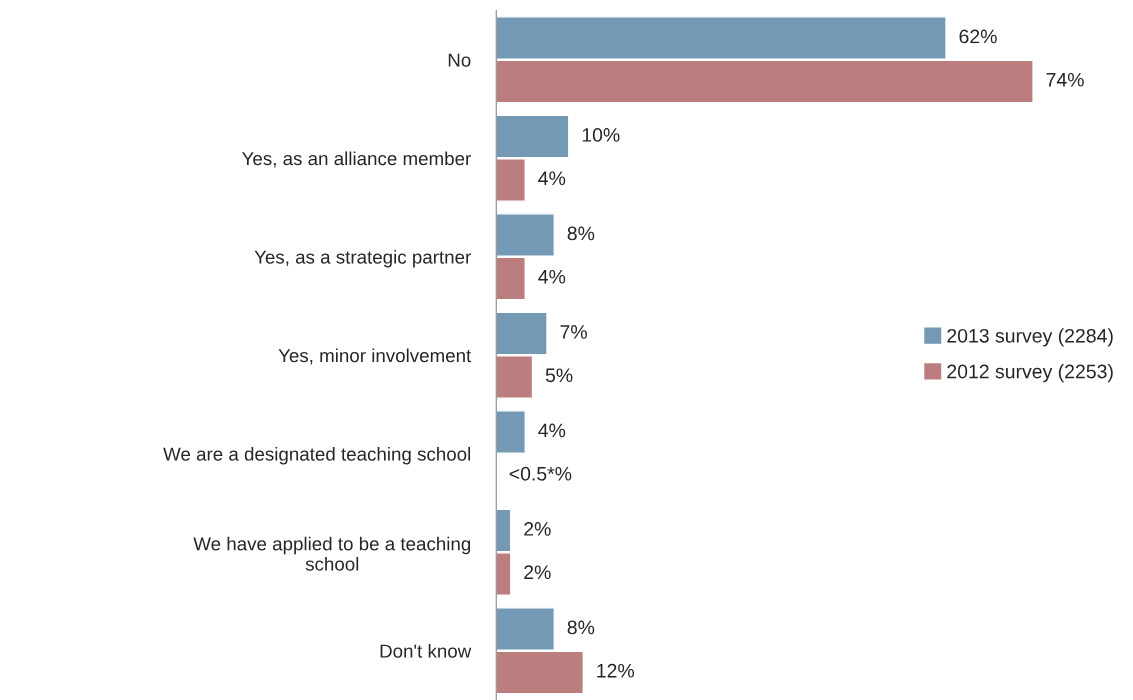 This screenshot has height=700, width=1133. I want to click on data-label: 12%, so click(616, 670).